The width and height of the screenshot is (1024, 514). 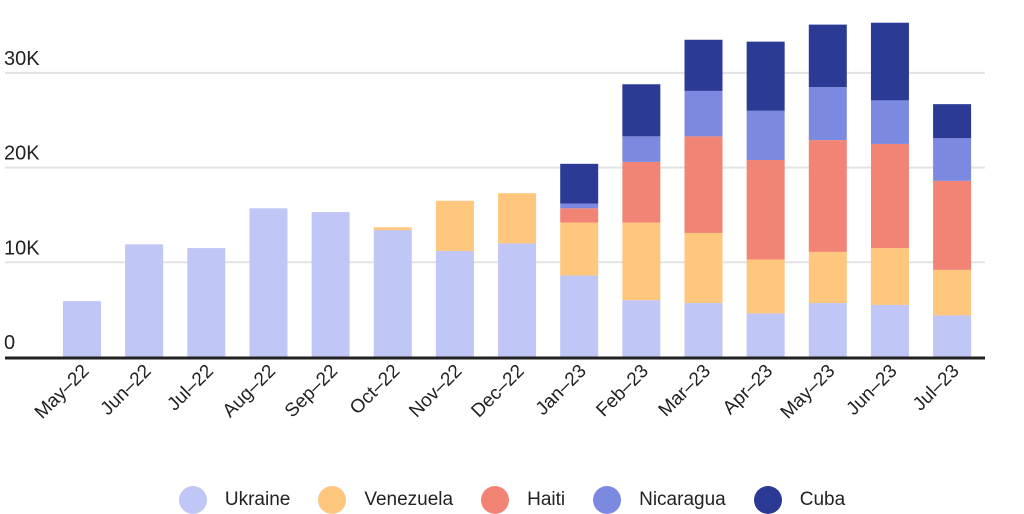 I want to click on x-tick-label: Nov–22, so click(x=435, y=391).